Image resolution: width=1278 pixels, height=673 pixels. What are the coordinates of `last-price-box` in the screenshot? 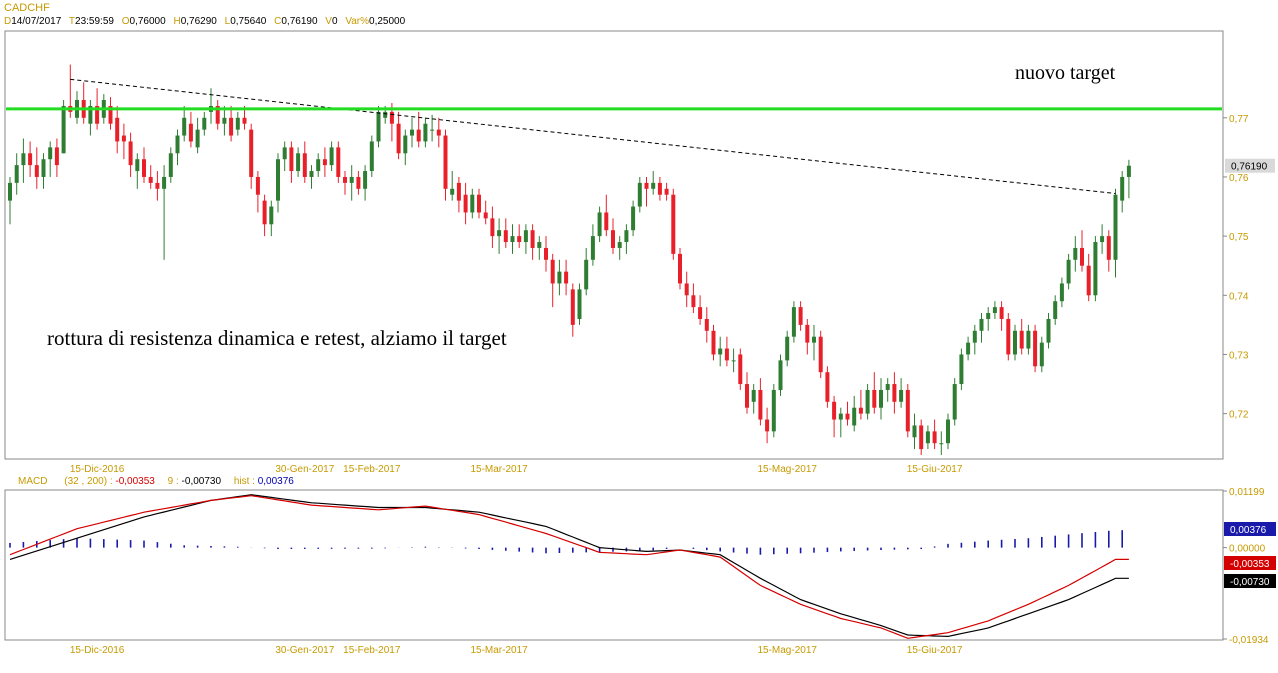 It's located at (1250, 165).